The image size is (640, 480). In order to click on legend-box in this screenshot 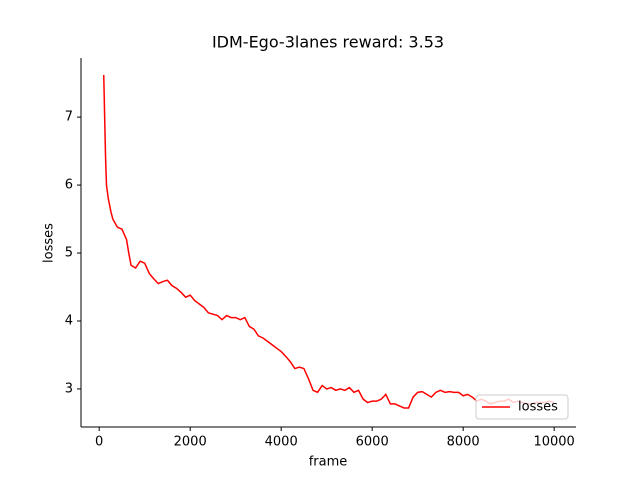, I will do `click(522, 407)`.